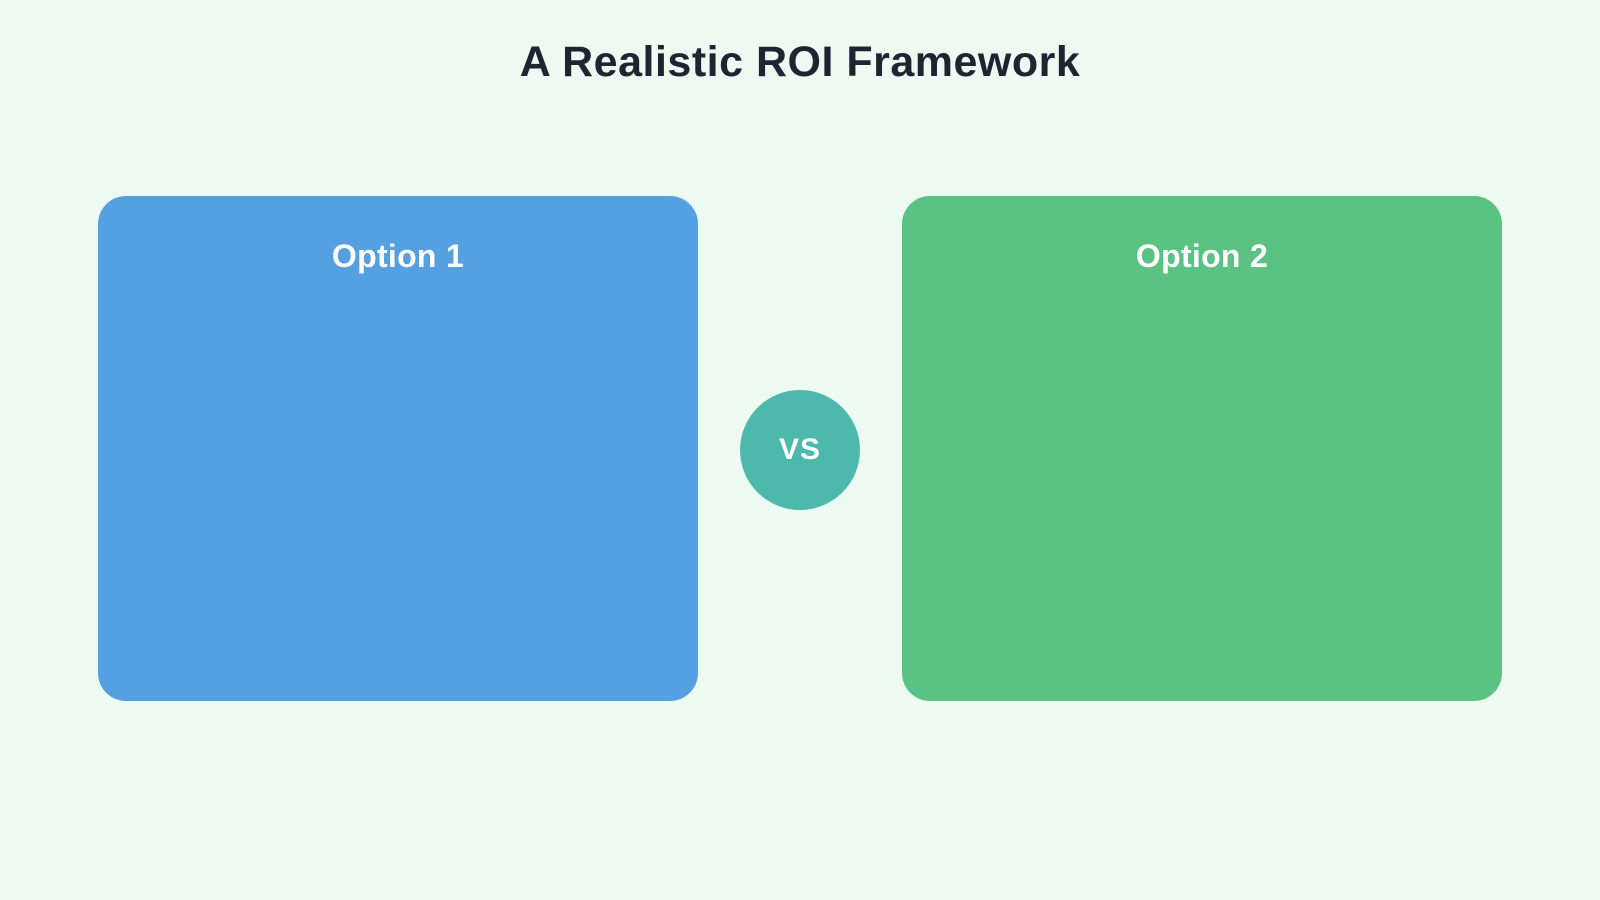 The width and height of the screenshot is (1600, 900). I want to click on vs-badge-label: VS, so click(800, 449).